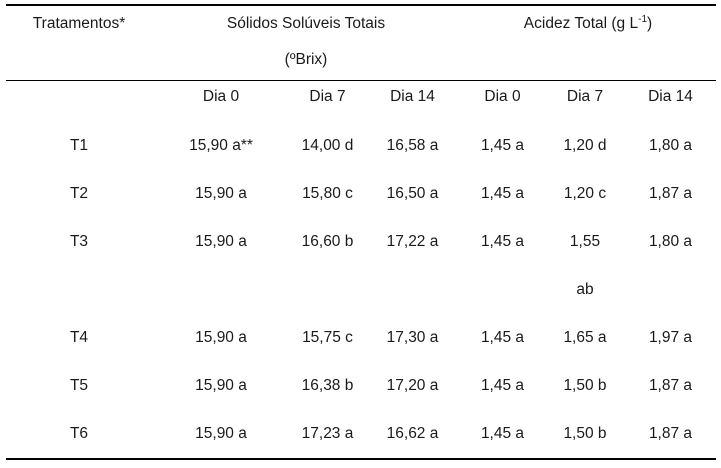  What do you see at coordinates (79, 241) in the screenshot?
I see `treatment-label: T3` at bounding box center [79, 241].